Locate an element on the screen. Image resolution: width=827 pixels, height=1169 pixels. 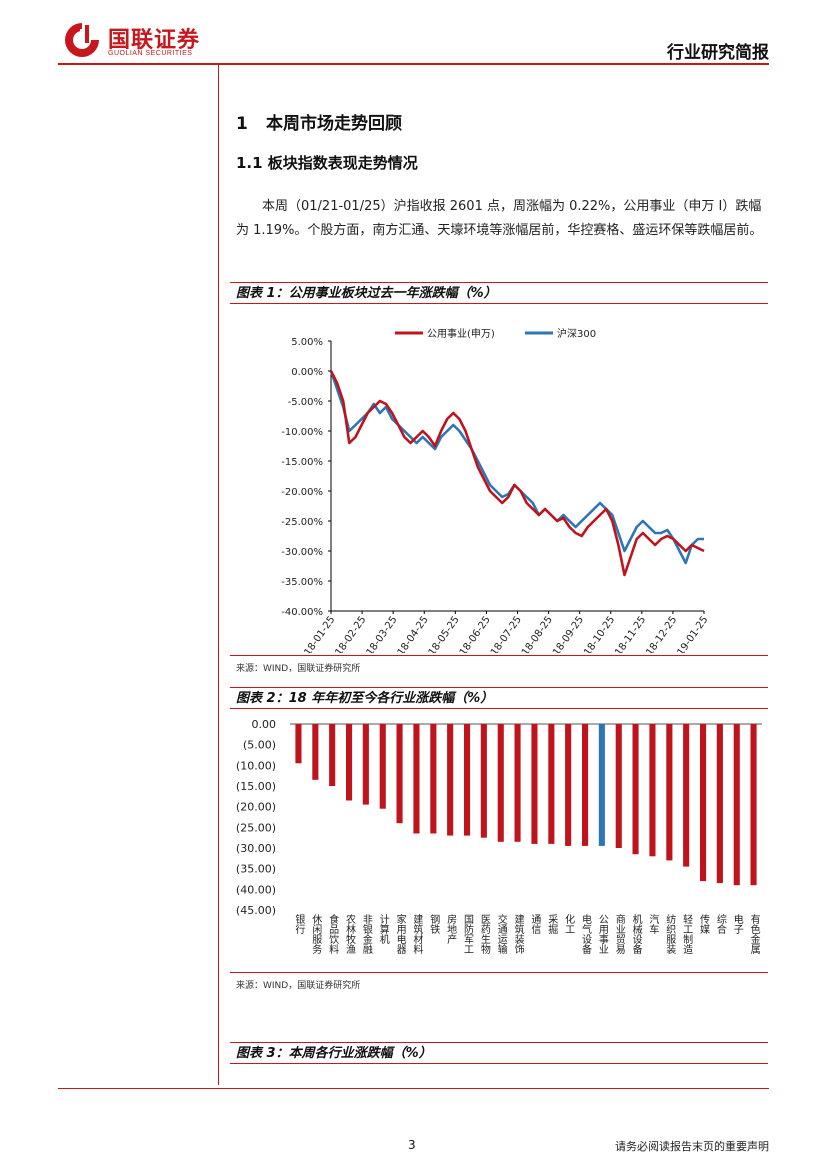
x-tick-label: 汽车 is located at coordinates (653, 924).